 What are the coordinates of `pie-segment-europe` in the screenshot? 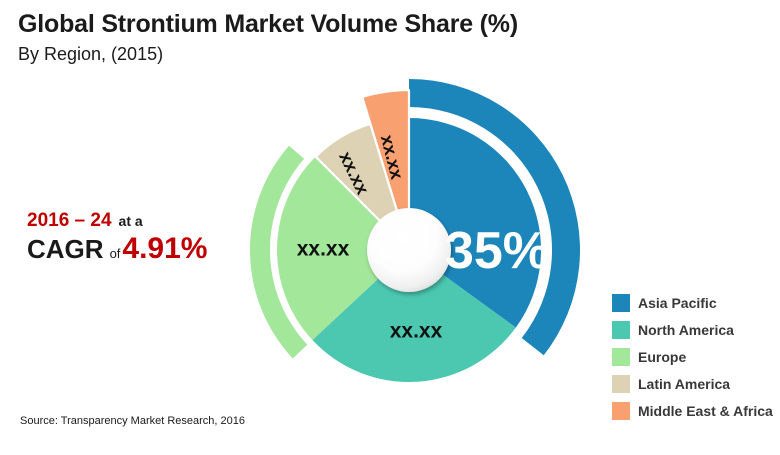 It's located at (342, 248).